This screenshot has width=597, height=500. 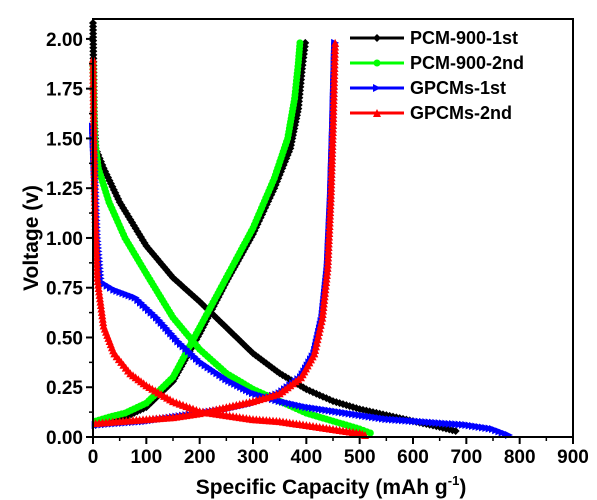 What do you see at coordinates (64, 338) in the screenshot?
I see `y-tick-label: 0.50` at bounding box center [64, 338].